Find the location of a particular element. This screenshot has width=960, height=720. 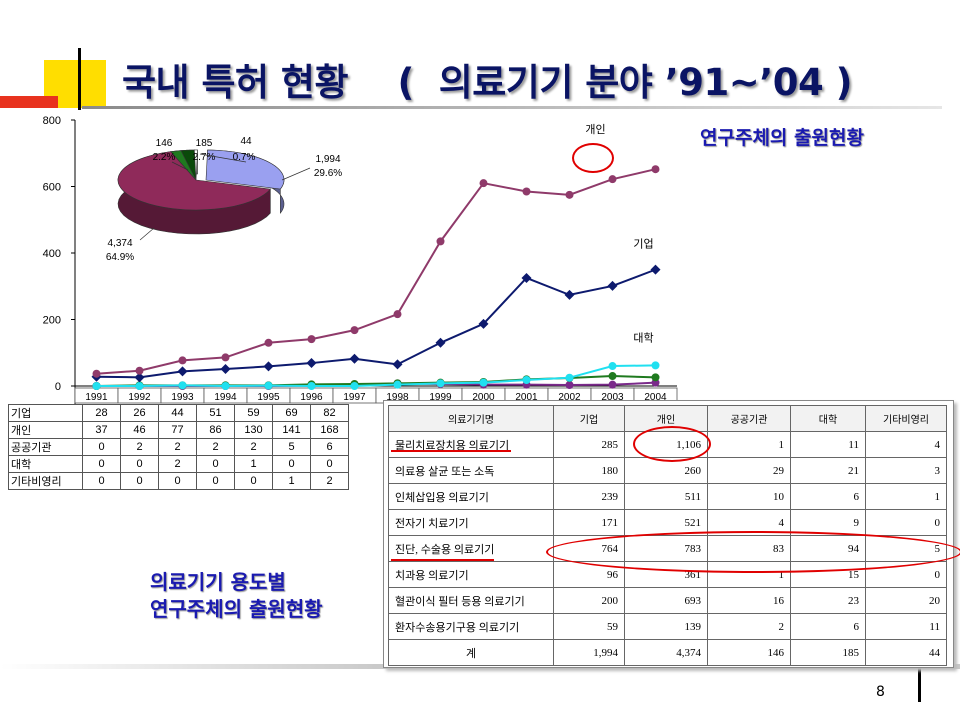

column-header: 의료기기명 is located at coordinates (471, 418).